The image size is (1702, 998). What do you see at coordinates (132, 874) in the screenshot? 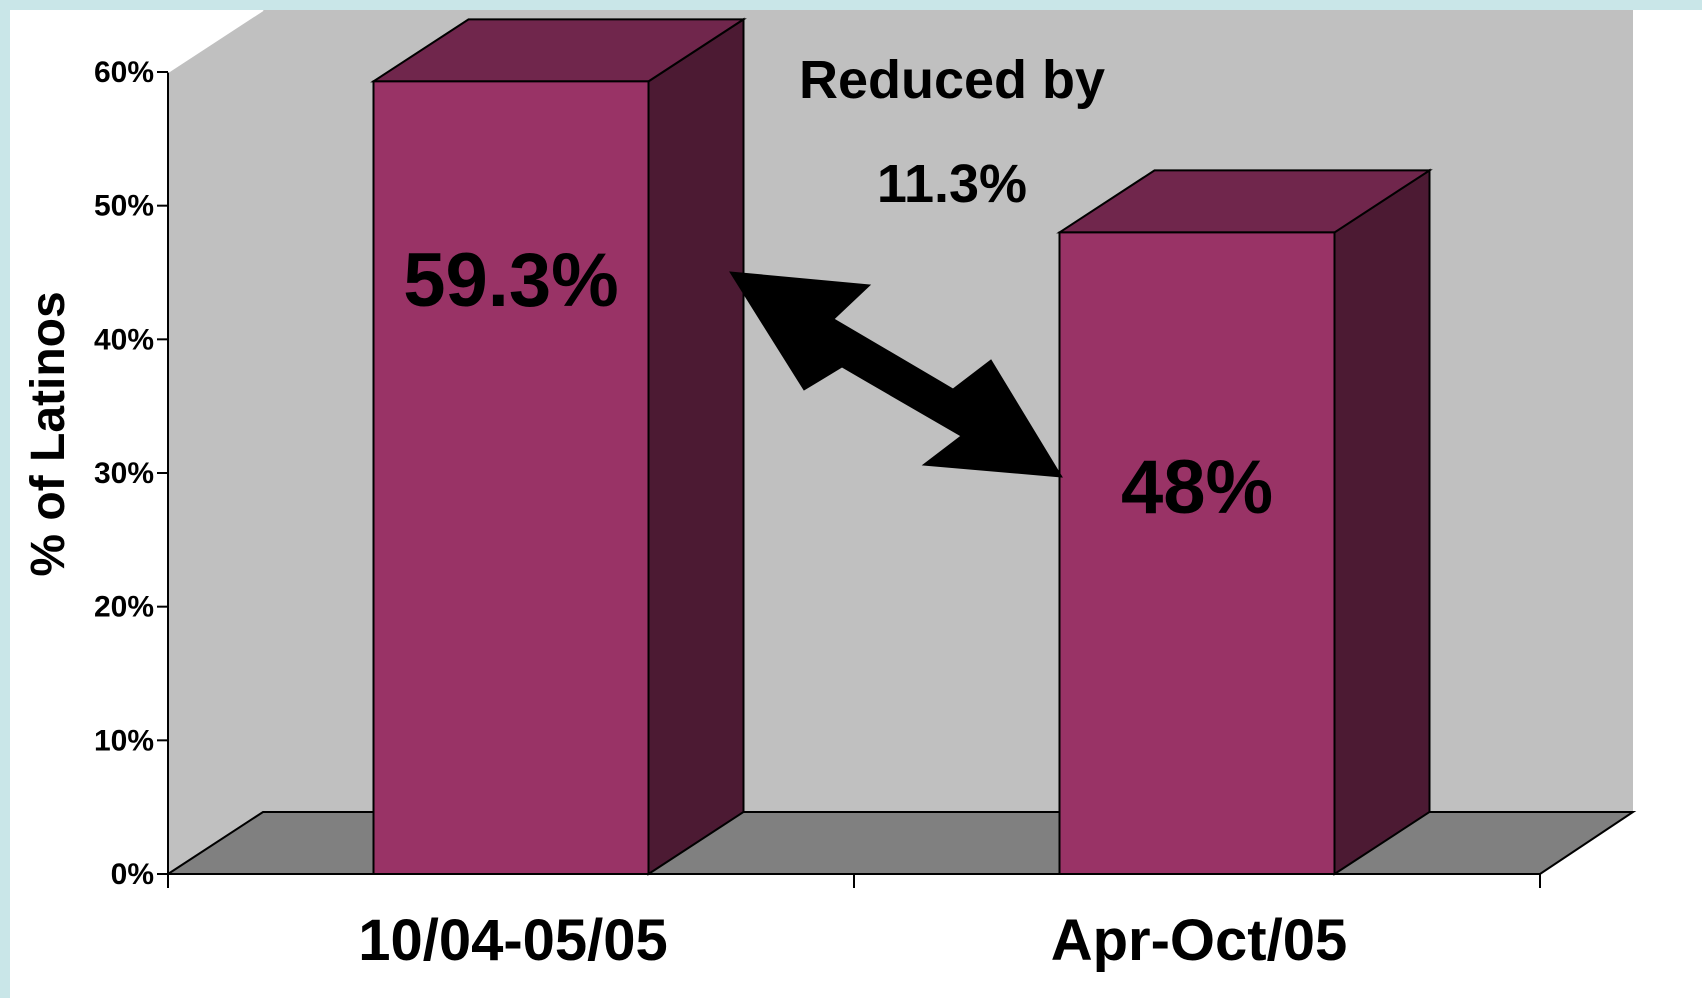
I see `y-tick-label: 0%` at bounding box center [132, 874].